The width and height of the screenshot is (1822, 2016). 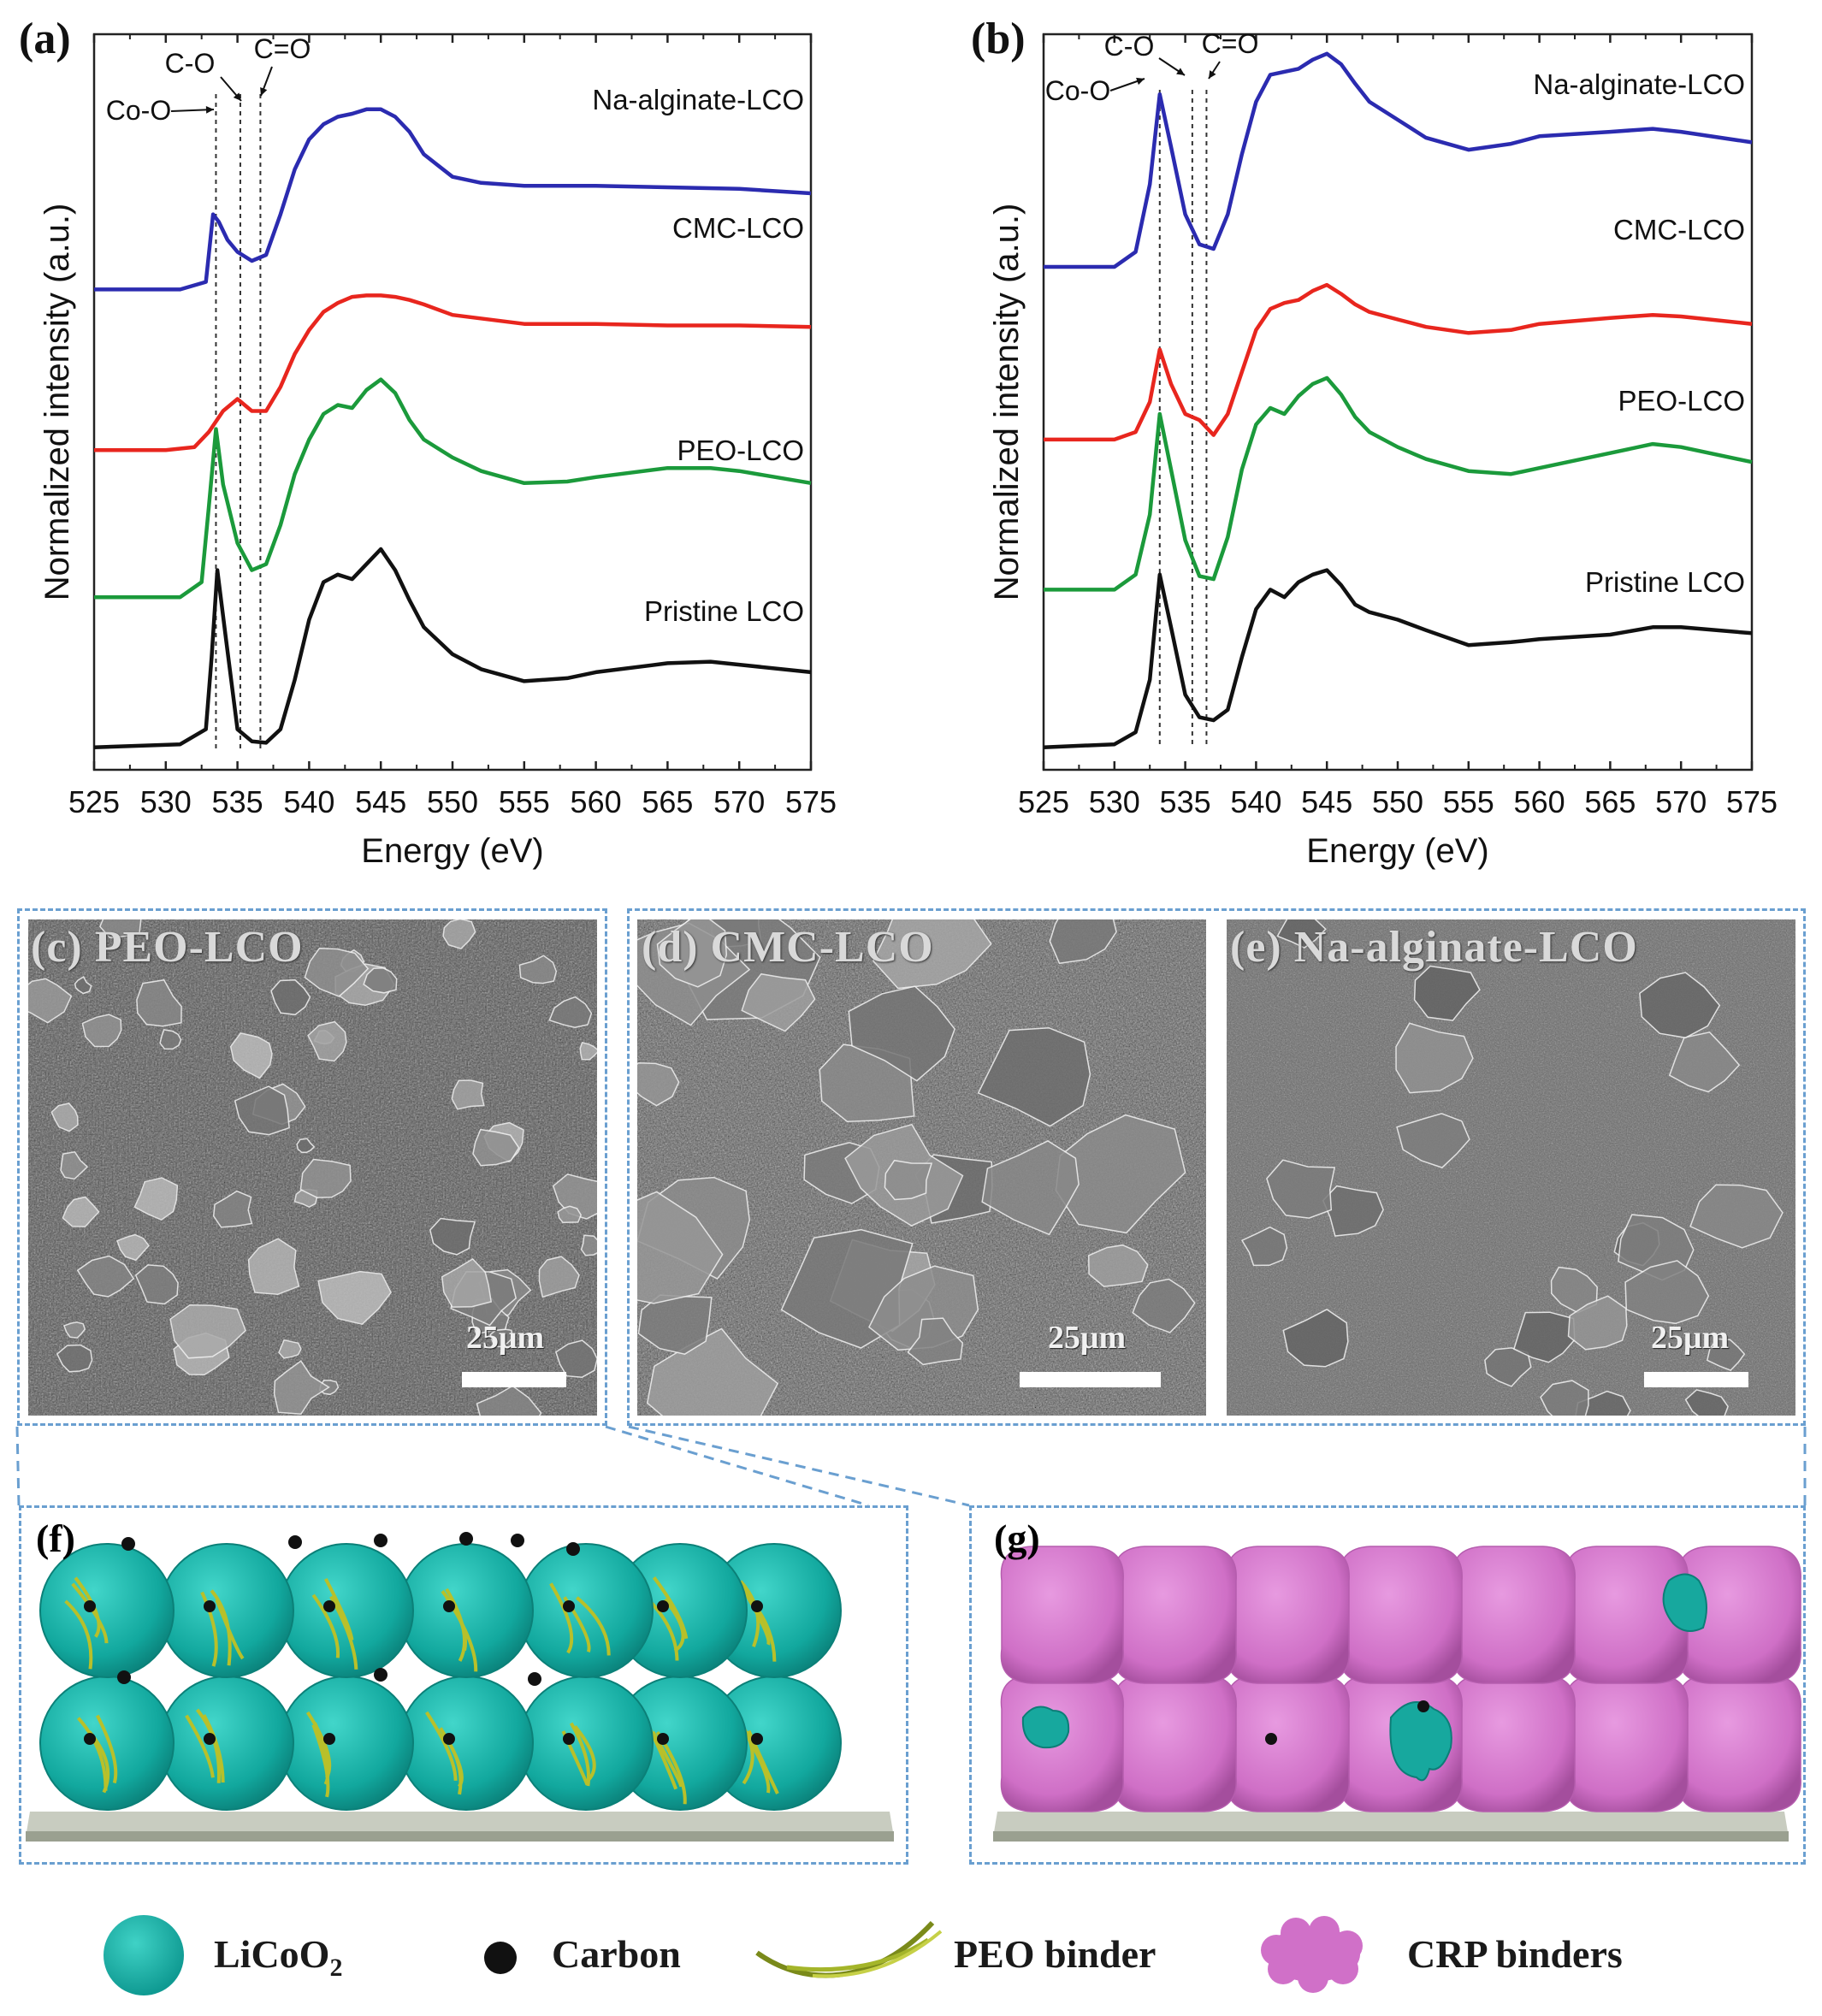 I want to click on marker-label: C=O, so click(x=1230, y=43).